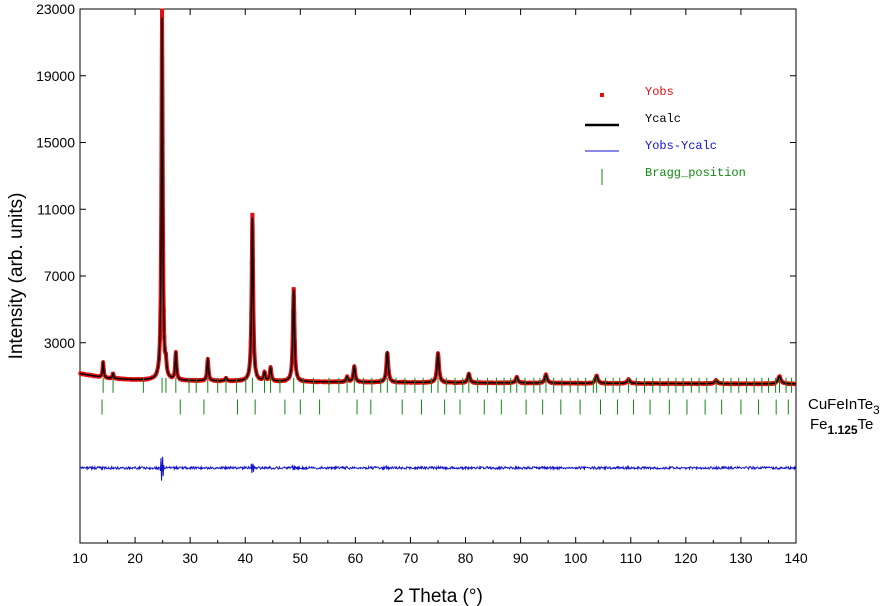 The image size is (890, 606). Describe the element at coordinates (844, 406) in the screenshot. I see `phase-label-cufeinte3: CuFeInTe3` at that location.